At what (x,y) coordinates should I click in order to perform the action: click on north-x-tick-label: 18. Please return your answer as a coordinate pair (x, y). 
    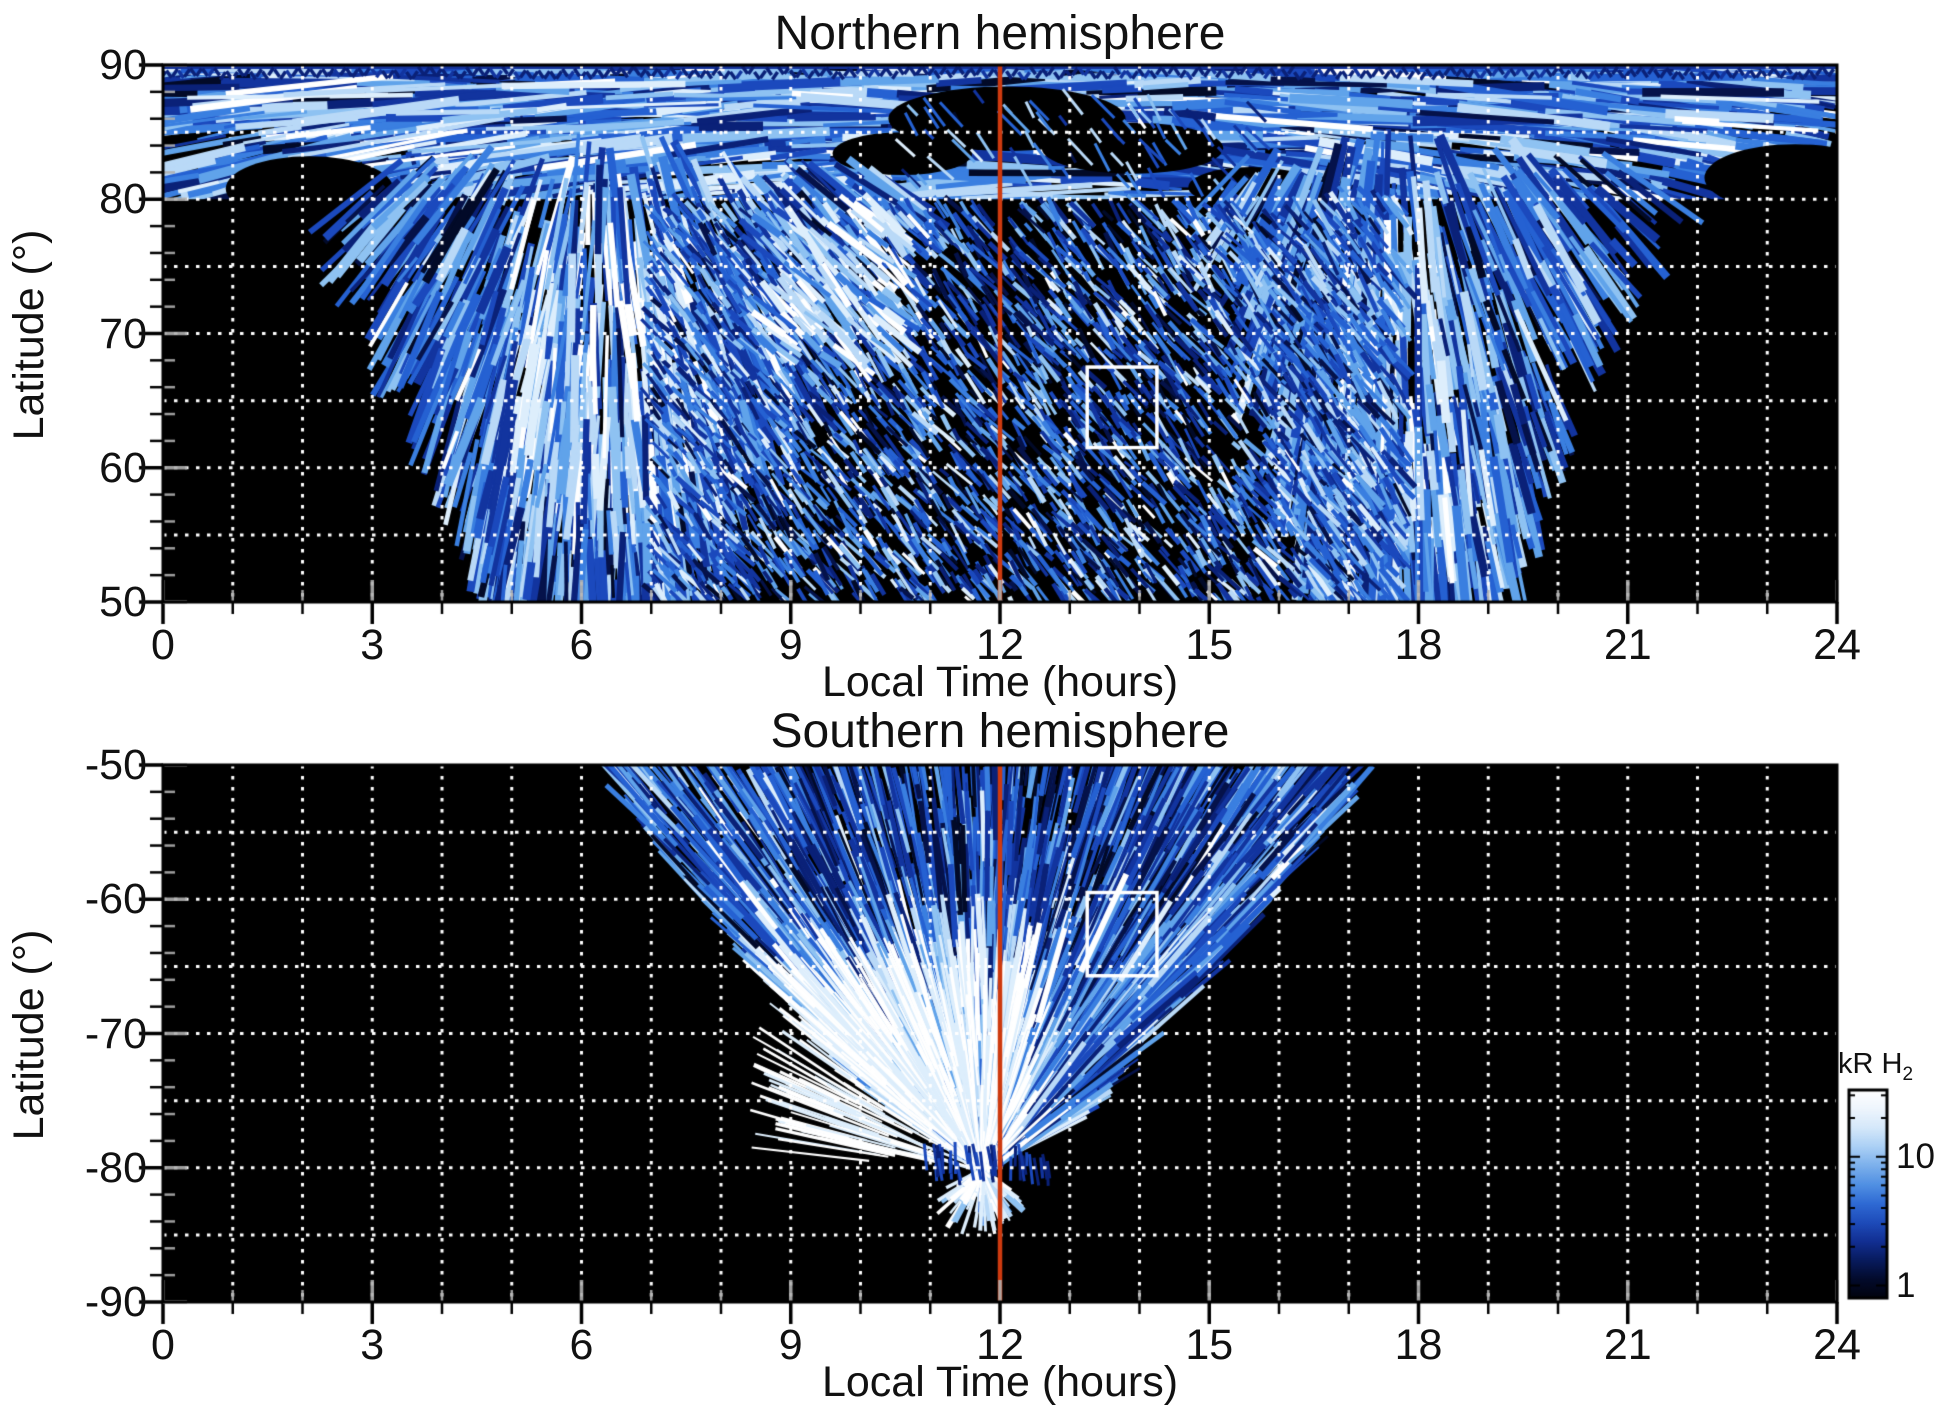
    Looking at the image, I should click on (1418, 645).